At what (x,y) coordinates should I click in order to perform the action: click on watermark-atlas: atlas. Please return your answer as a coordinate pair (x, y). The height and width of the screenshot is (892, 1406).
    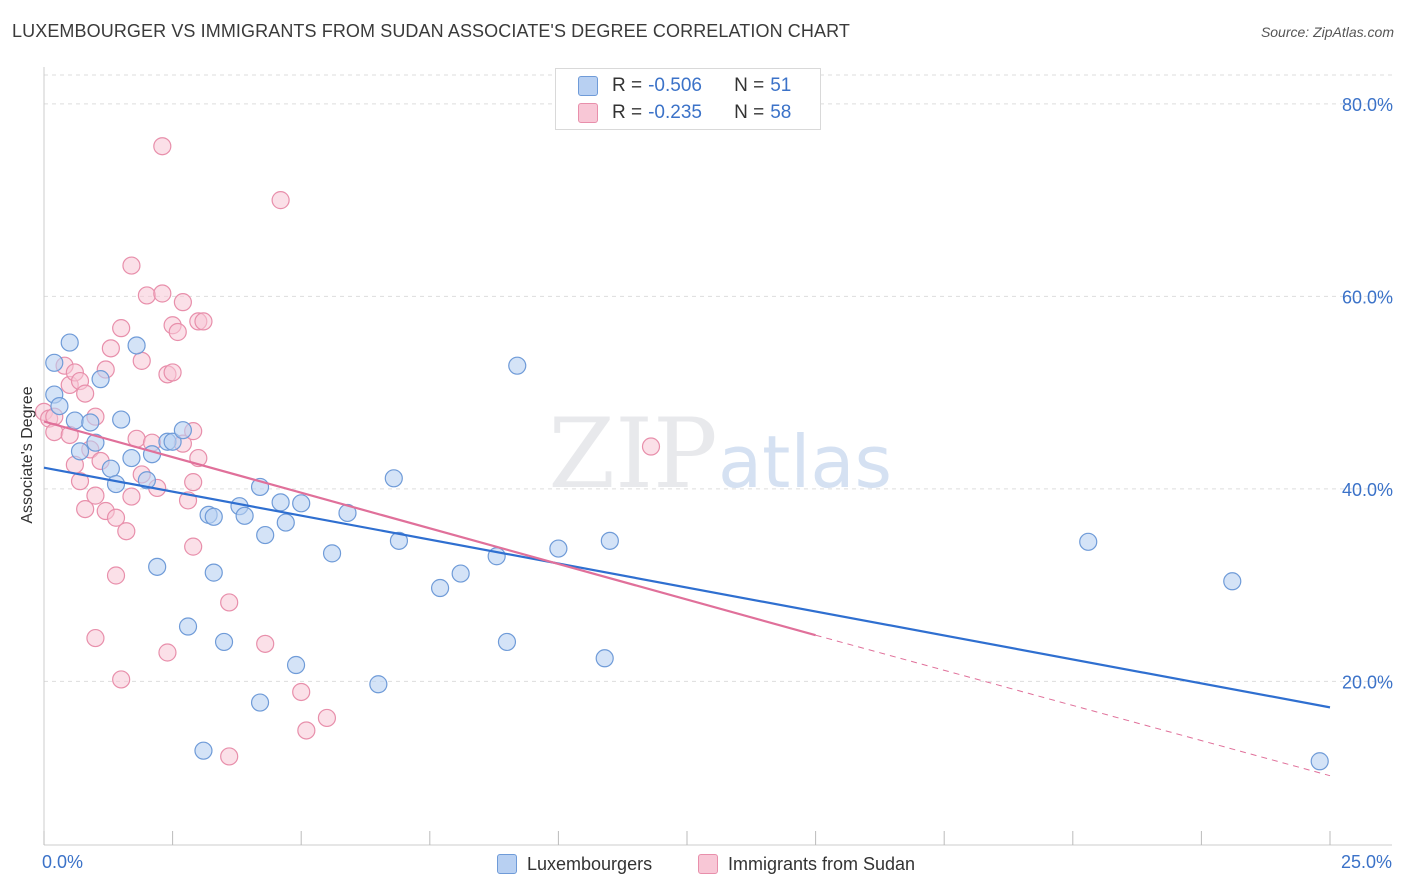
    Looking at the image, I should click on (805, 462).